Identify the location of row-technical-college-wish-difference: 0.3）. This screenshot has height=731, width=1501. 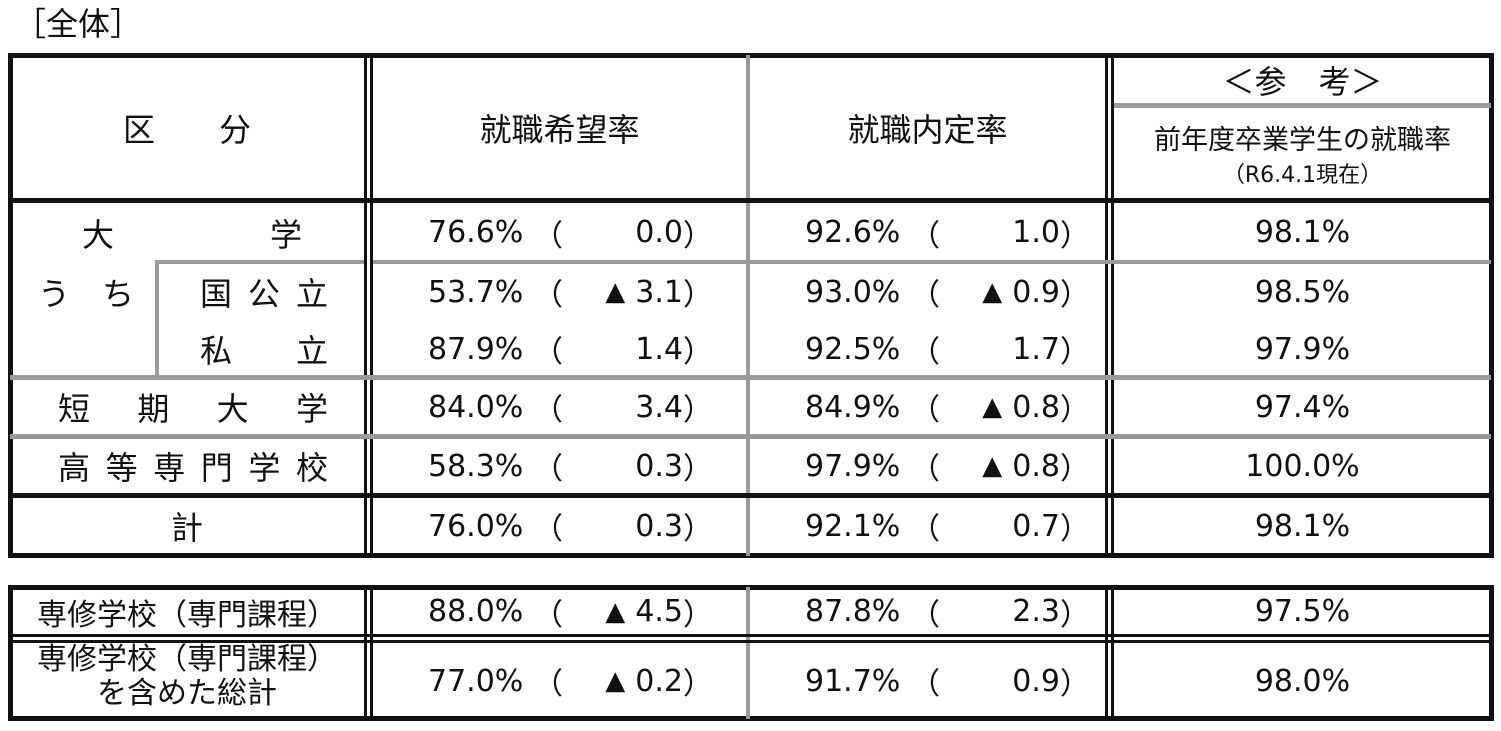
(643, 466).